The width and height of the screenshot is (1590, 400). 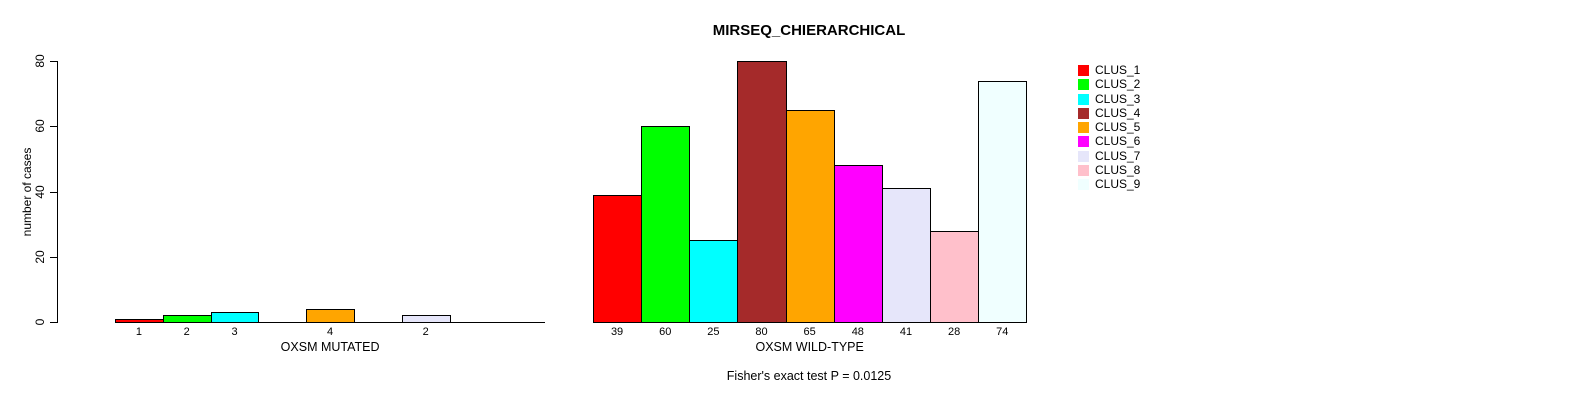 I want to click on bar-value-label: 39, so click(x=617, y=332).